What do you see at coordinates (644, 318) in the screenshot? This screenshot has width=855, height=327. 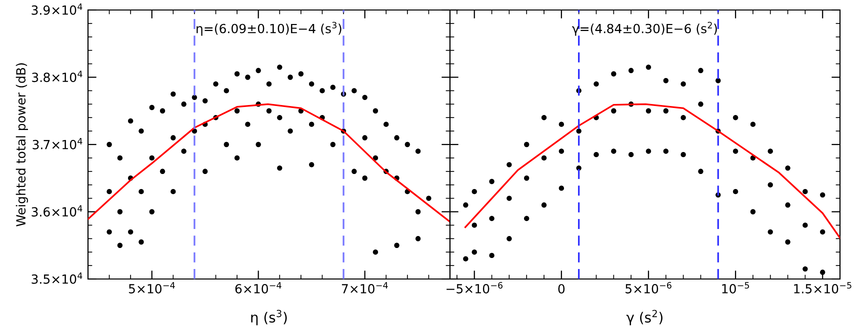 I see `x-axis-title: γ (s$^{2}$)` at bounding box center [644, 318].